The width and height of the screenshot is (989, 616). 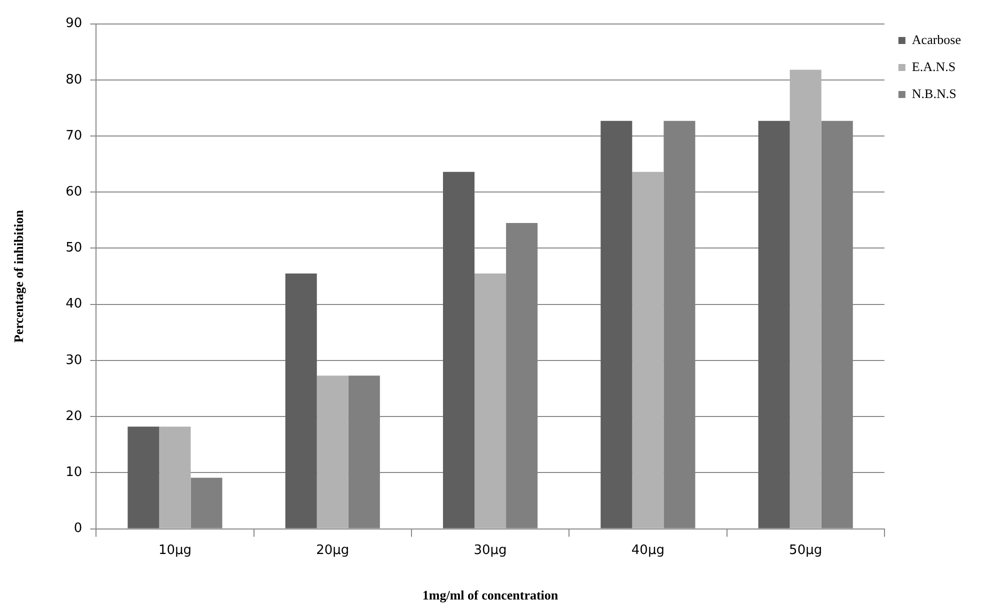 I want to click on x-tick-label: 10µg, so click(x=175, y=550).